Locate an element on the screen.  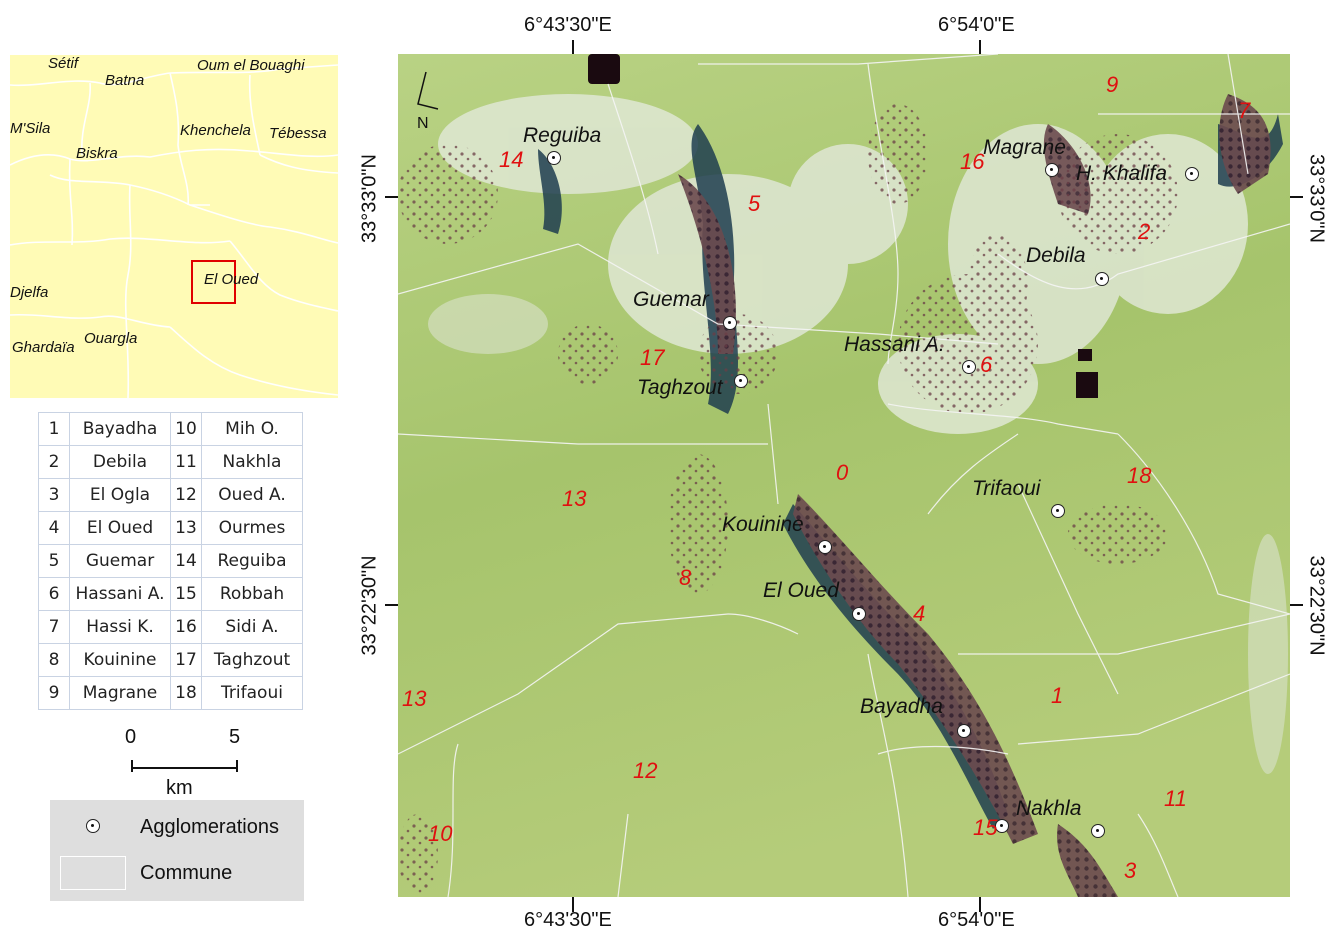
commune-name-cell: Trifaoui is located at coordinates (252, 693).